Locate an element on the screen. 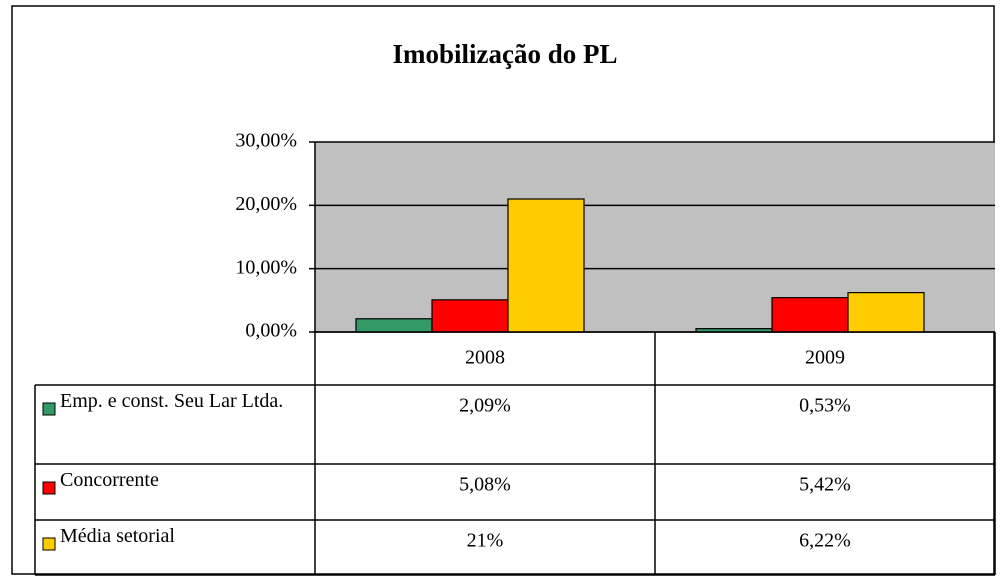 Image resolution: width=1000 pixels, height=580 pixels. y-tick-label: 20,00% is located at coordinates (266, 204).